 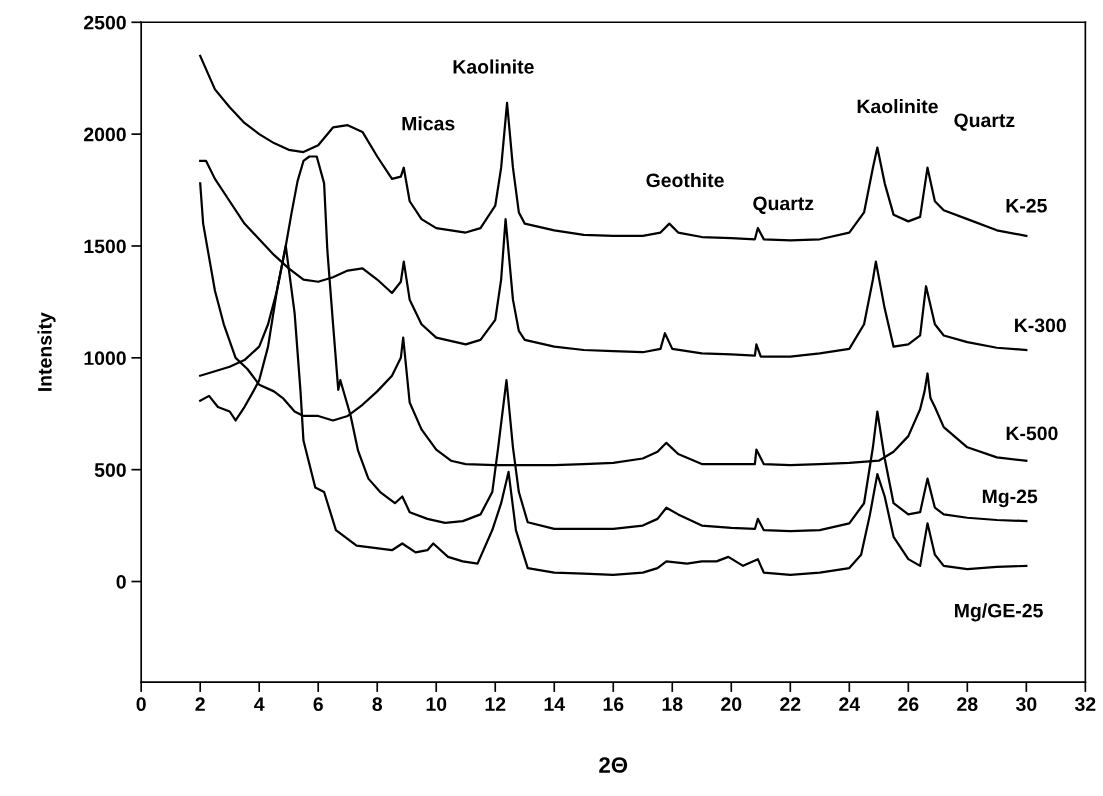 I want to click on series-label: K-25, so click(x=1026, y=205).